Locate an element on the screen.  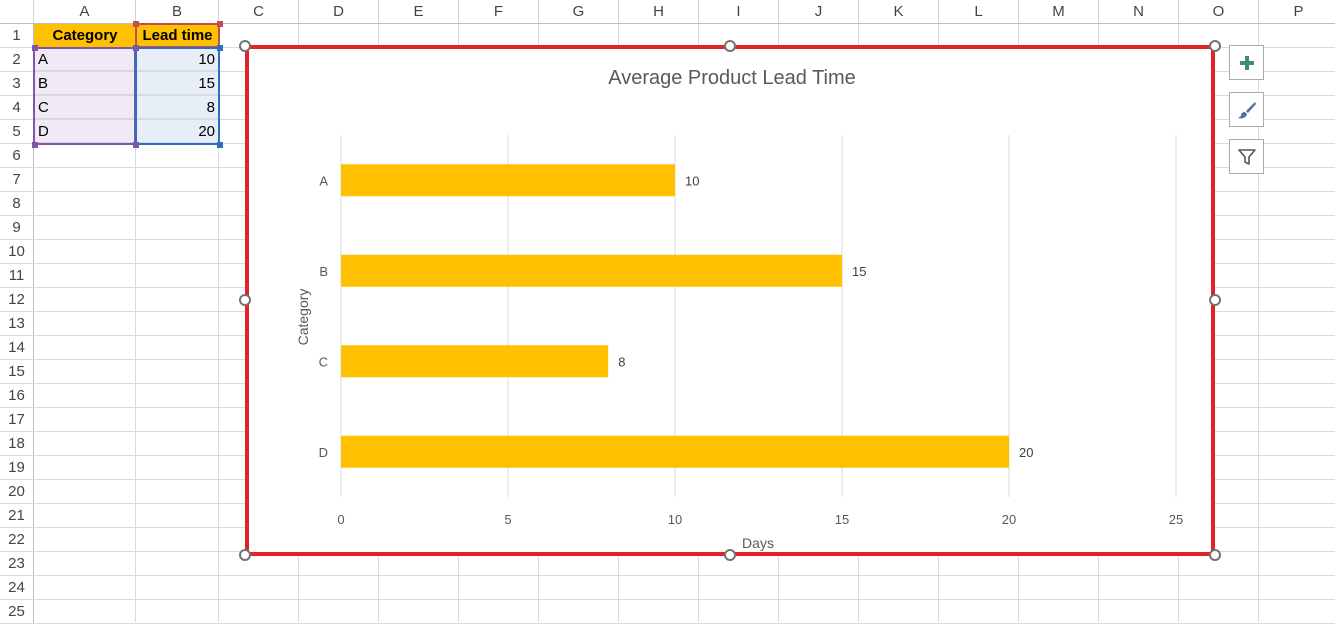
resize-handle-right is located at coordinates (1215, 300).